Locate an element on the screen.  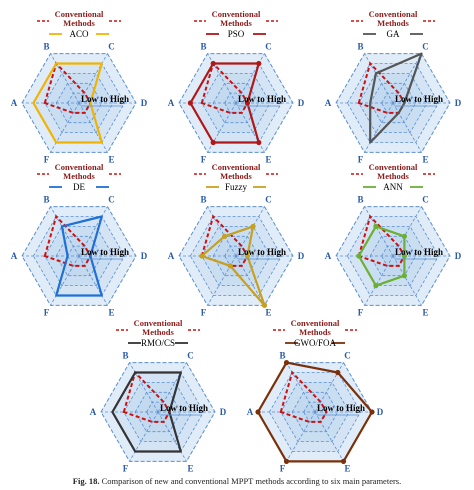
point-pso-a is located at coordinates (190, 103).